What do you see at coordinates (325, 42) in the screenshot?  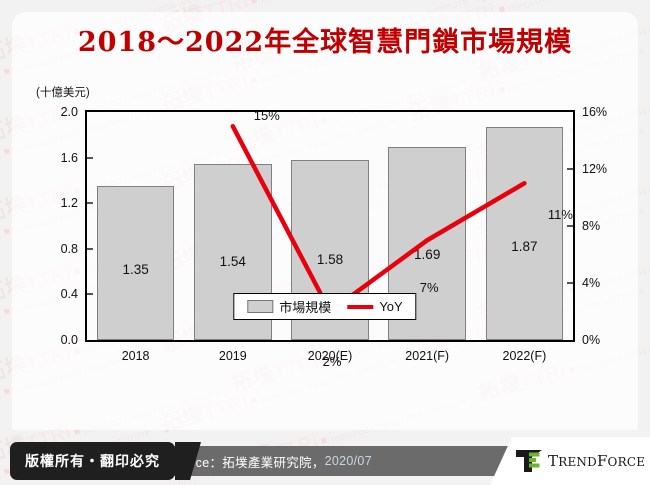 I see `page-title: 2018～2022年全球智慧門鎖市場規模` at bounding box center [325, 42].